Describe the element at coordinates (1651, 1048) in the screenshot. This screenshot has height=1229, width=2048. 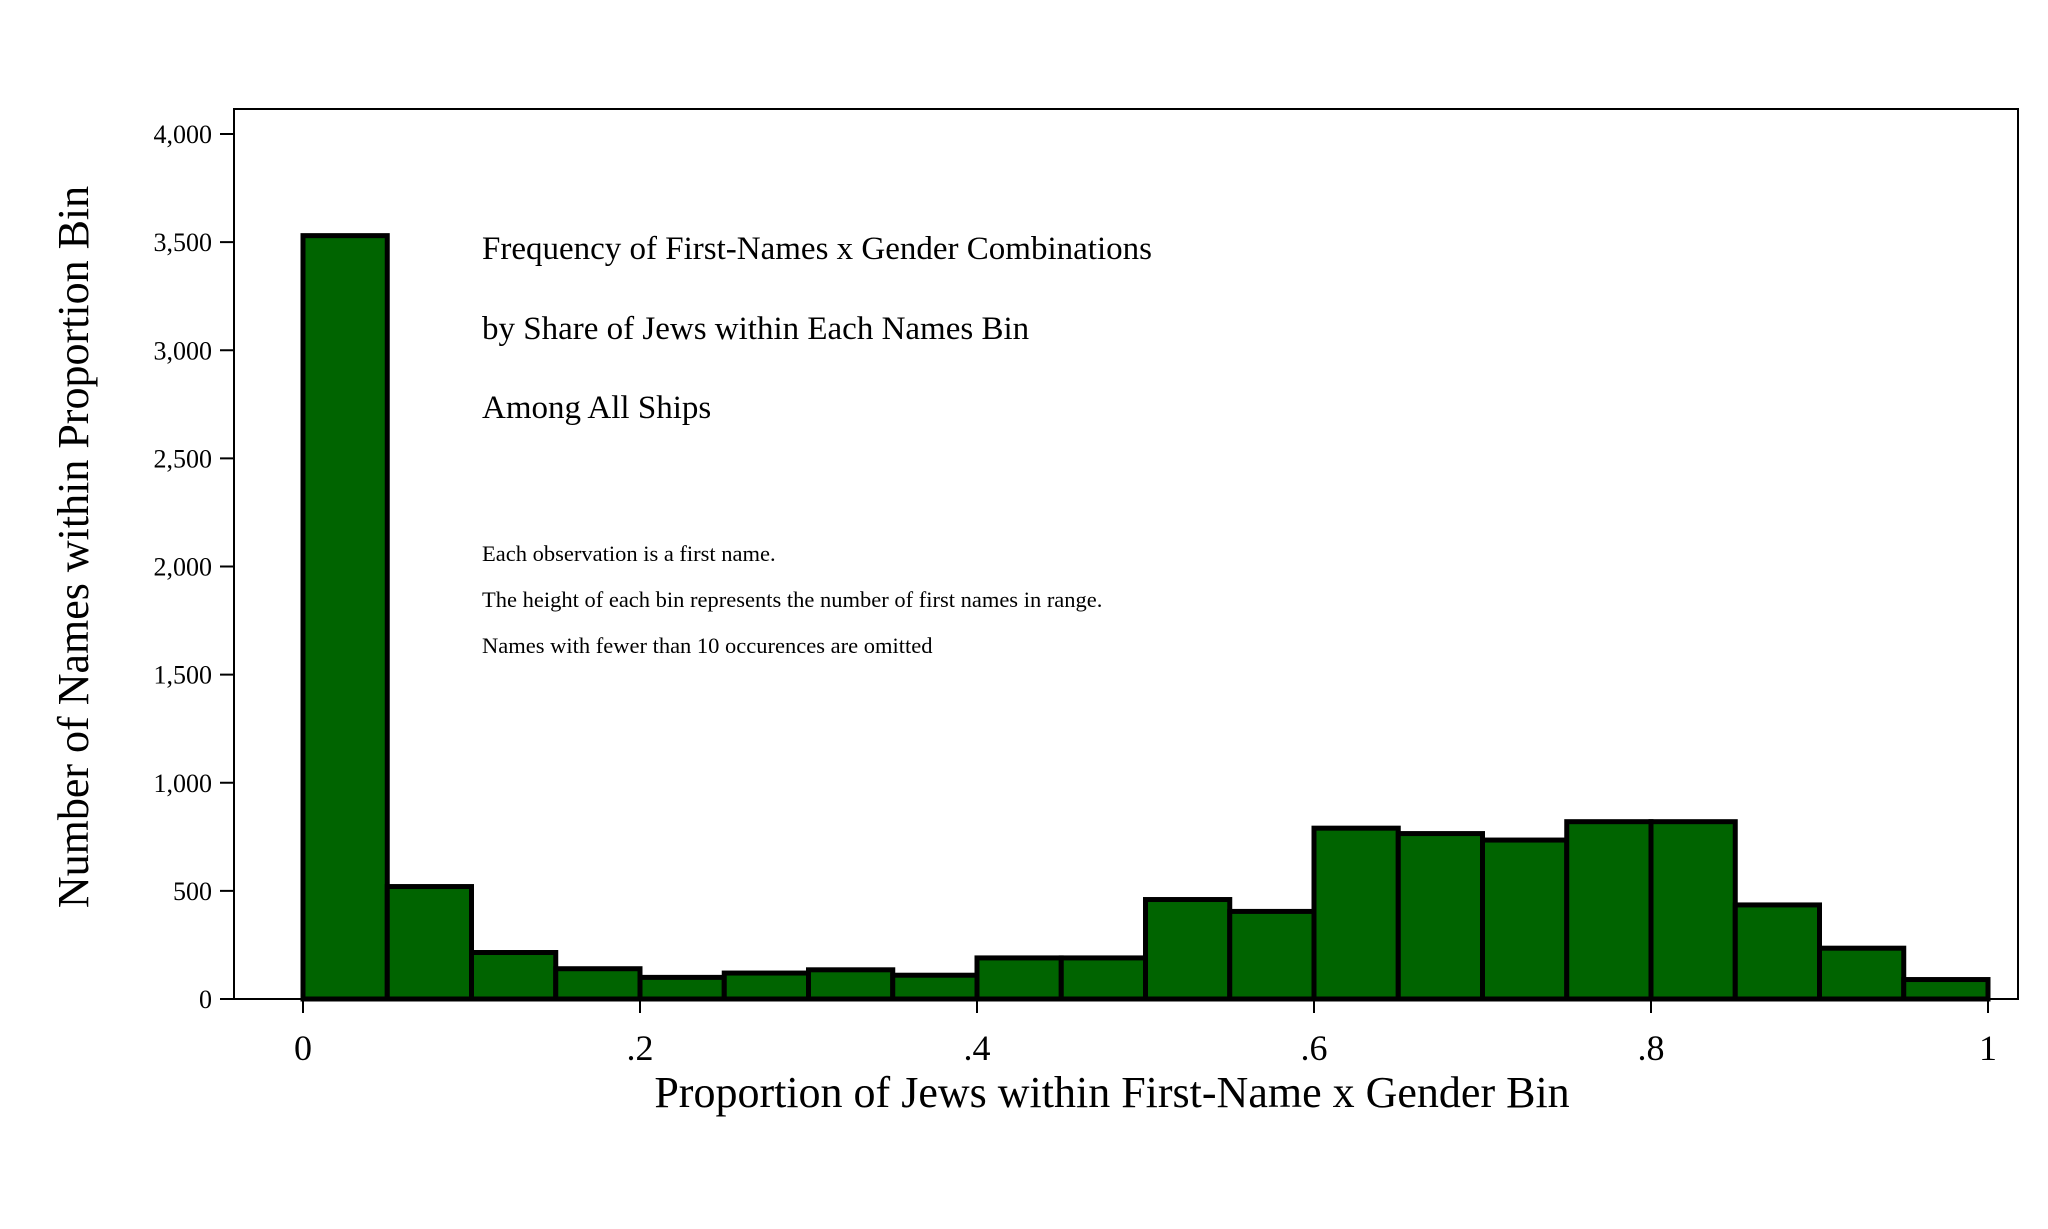
I see `x-tick-label: .8` at that location.